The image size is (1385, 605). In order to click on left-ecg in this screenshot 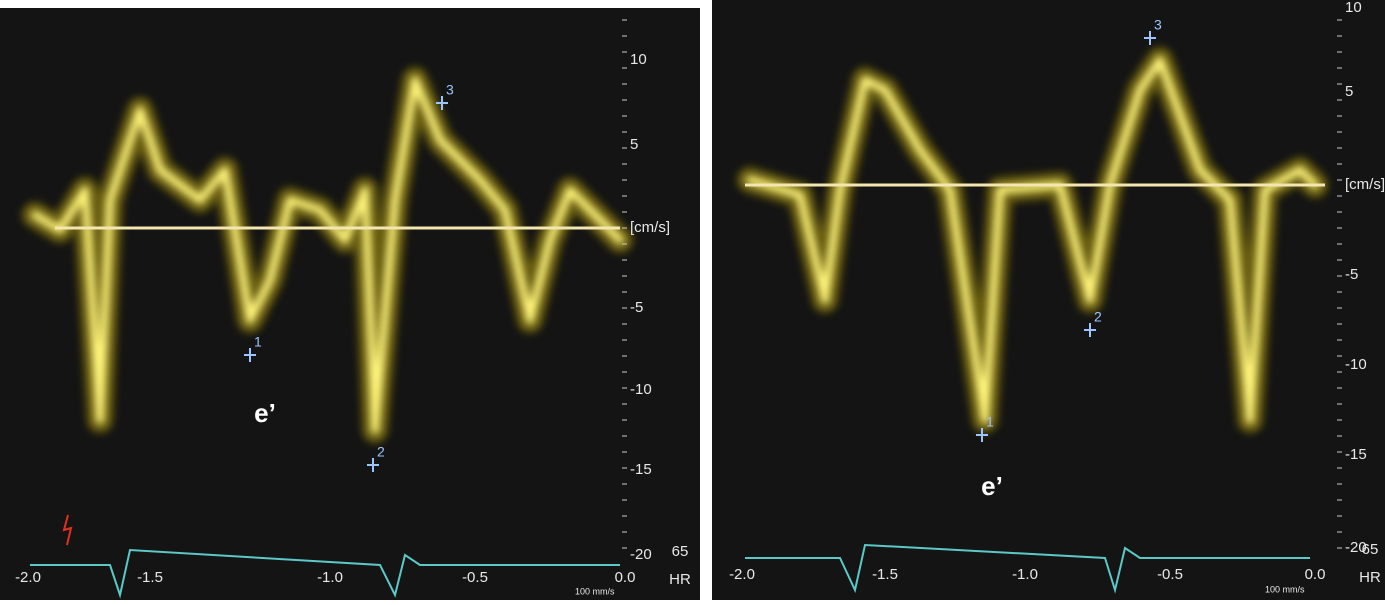, I will do `click(325, 573)`.